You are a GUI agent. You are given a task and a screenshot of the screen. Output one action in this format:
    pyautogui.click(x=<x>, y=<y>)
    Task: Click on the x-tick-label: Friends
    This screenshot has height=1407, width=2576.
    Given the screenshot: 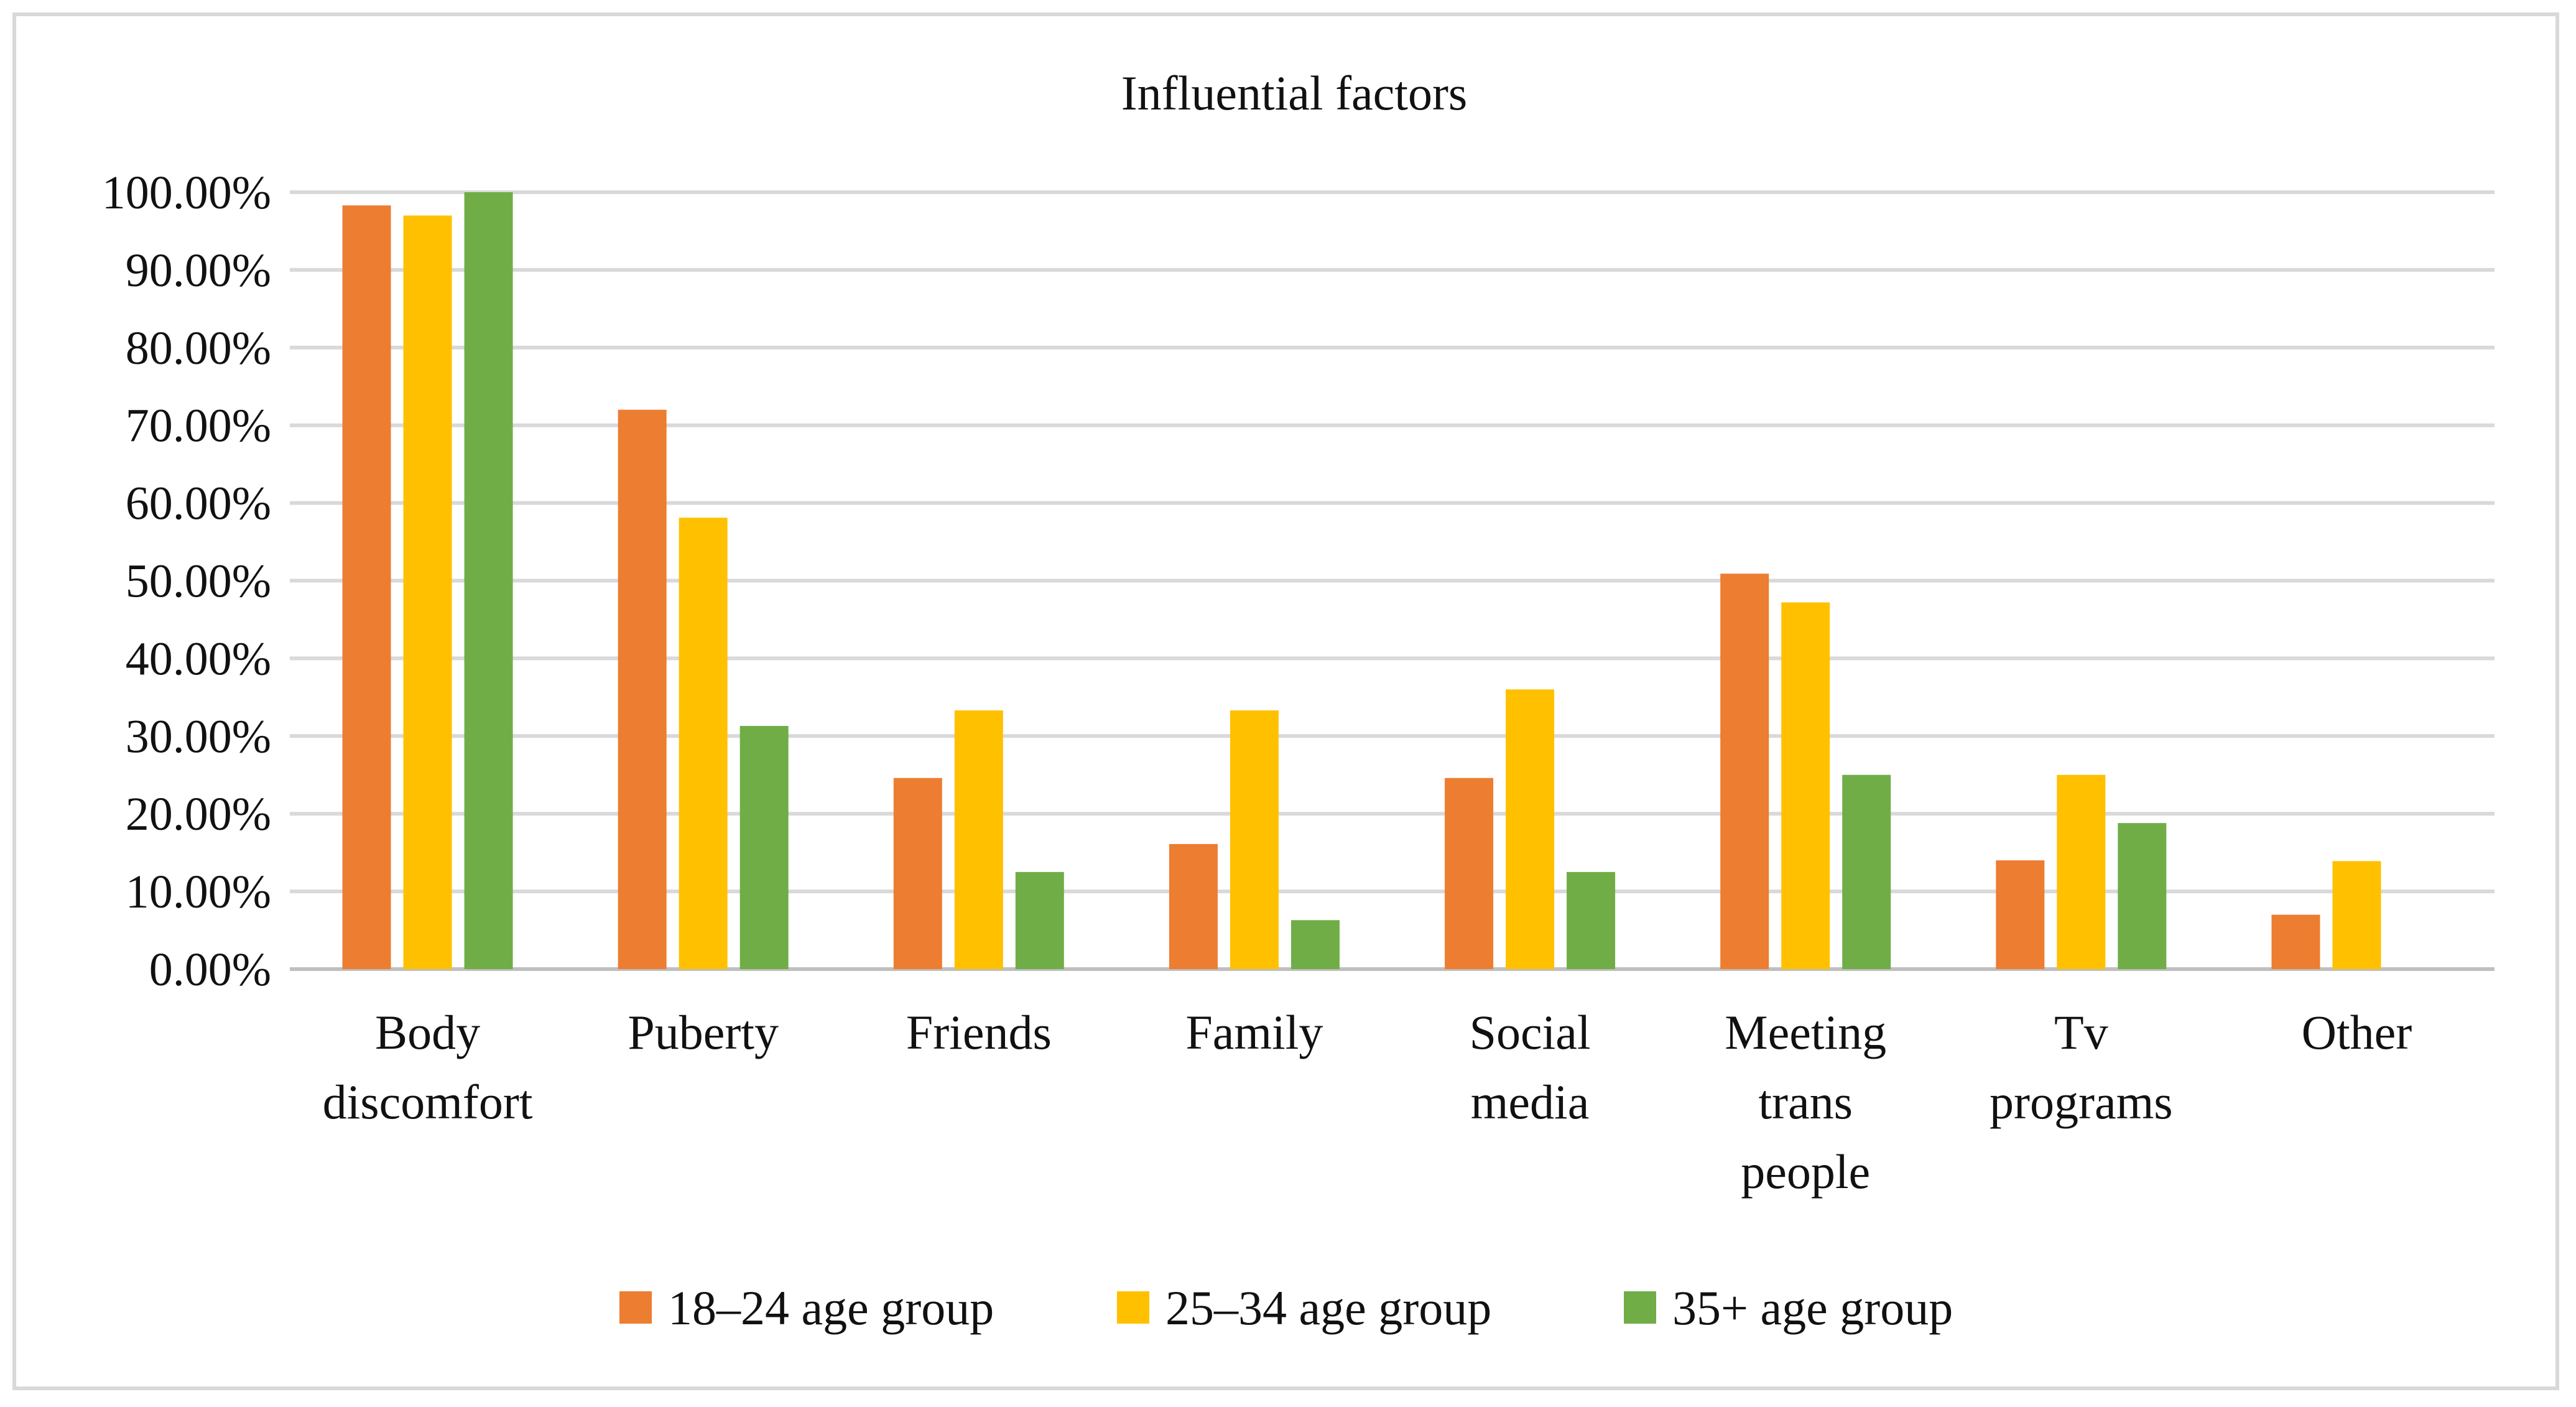 What is the action you would take?
    pyautogui.click(x=979, y=1032)
    